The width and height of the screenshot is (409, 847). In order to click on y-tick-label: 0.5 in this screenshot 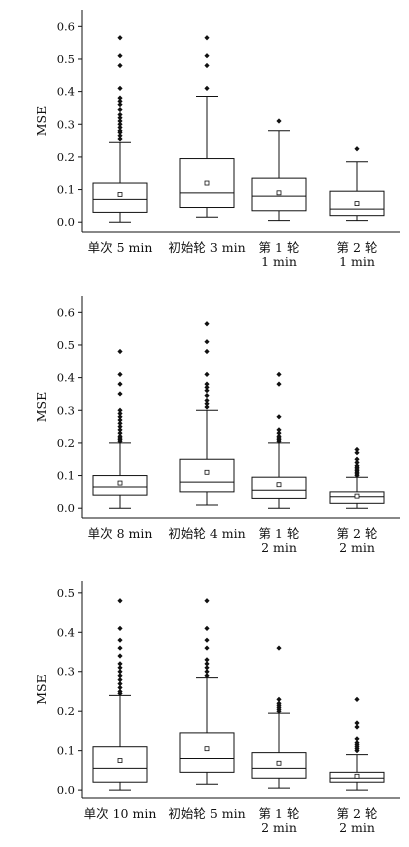, I will do `click(66, 593)`.